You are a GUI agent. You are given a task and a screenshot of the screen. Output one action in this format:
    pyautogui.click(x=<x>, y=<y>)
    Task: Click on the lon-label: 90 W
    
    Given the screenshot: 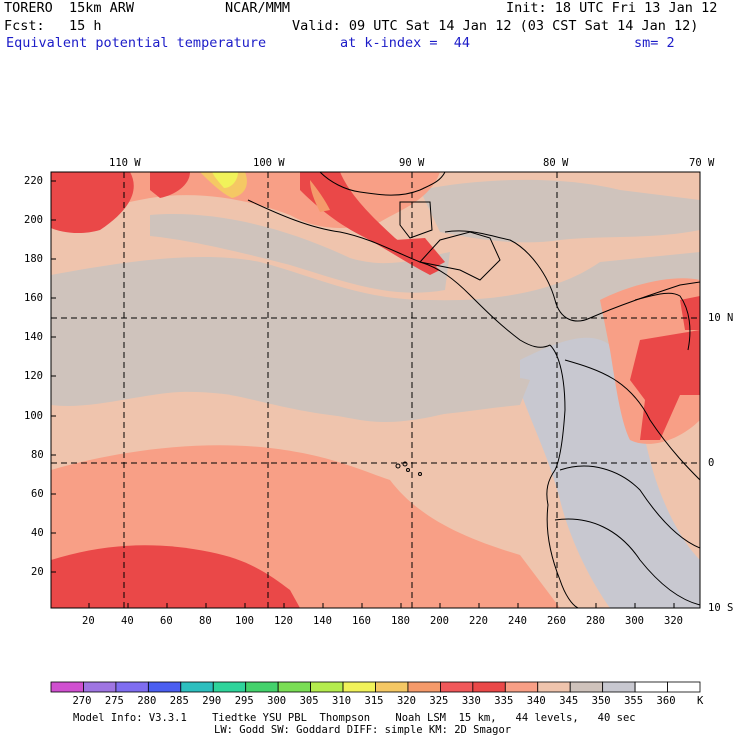 What is the action you would take?
    pyautogui.click(x=412, y=163)
    